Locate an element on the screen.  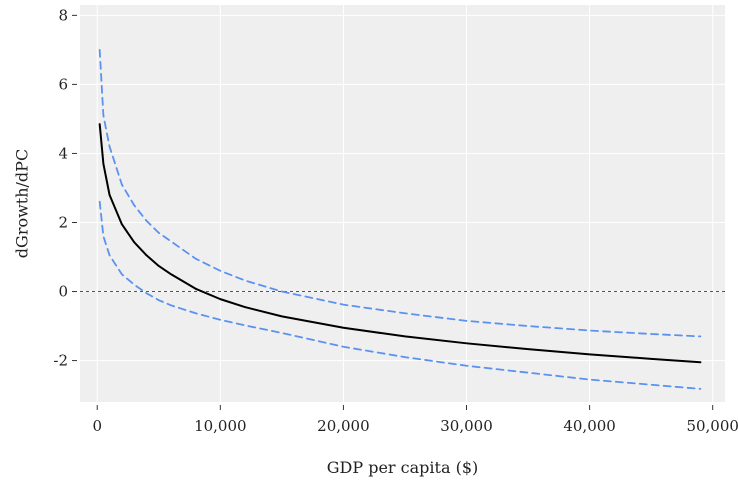
x-axis: 0 10,000 20,000 30,000 40,000 50,000 is located at coordinates (415, 420).